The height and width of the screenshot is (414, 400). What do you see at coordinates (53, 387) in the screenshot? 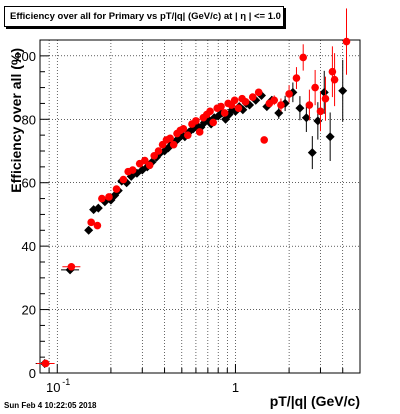
I see `x-tick-label: 10` at bounding box center [53, 387].